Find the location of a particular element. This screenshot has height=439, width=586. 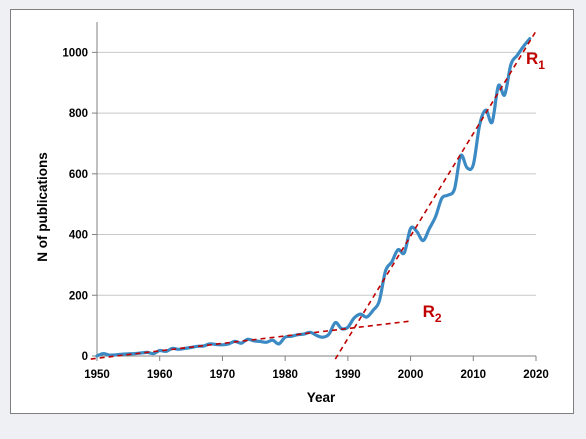

trend-label-subscript: 1 is located at coordinates (541, 65).